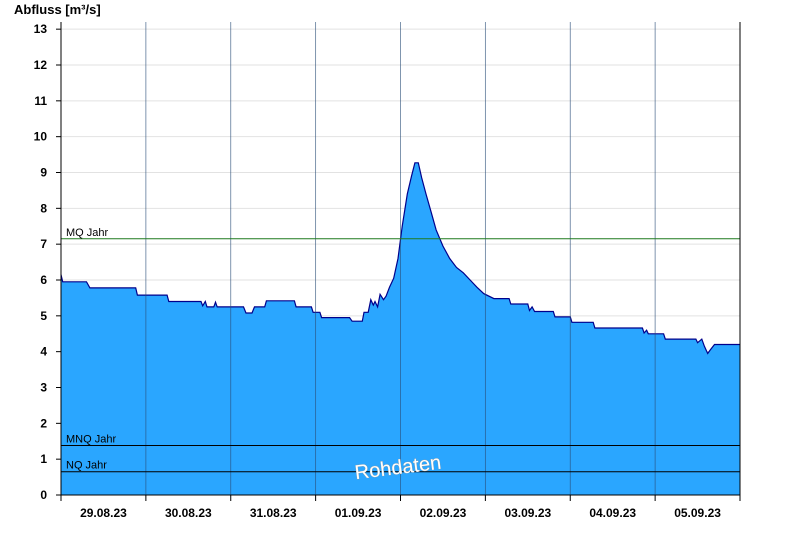 The image size is (800, 550). Describe the element at coordinates (43, 388) in the screenshot. I see `y-tick-label-3: 3` at that location.